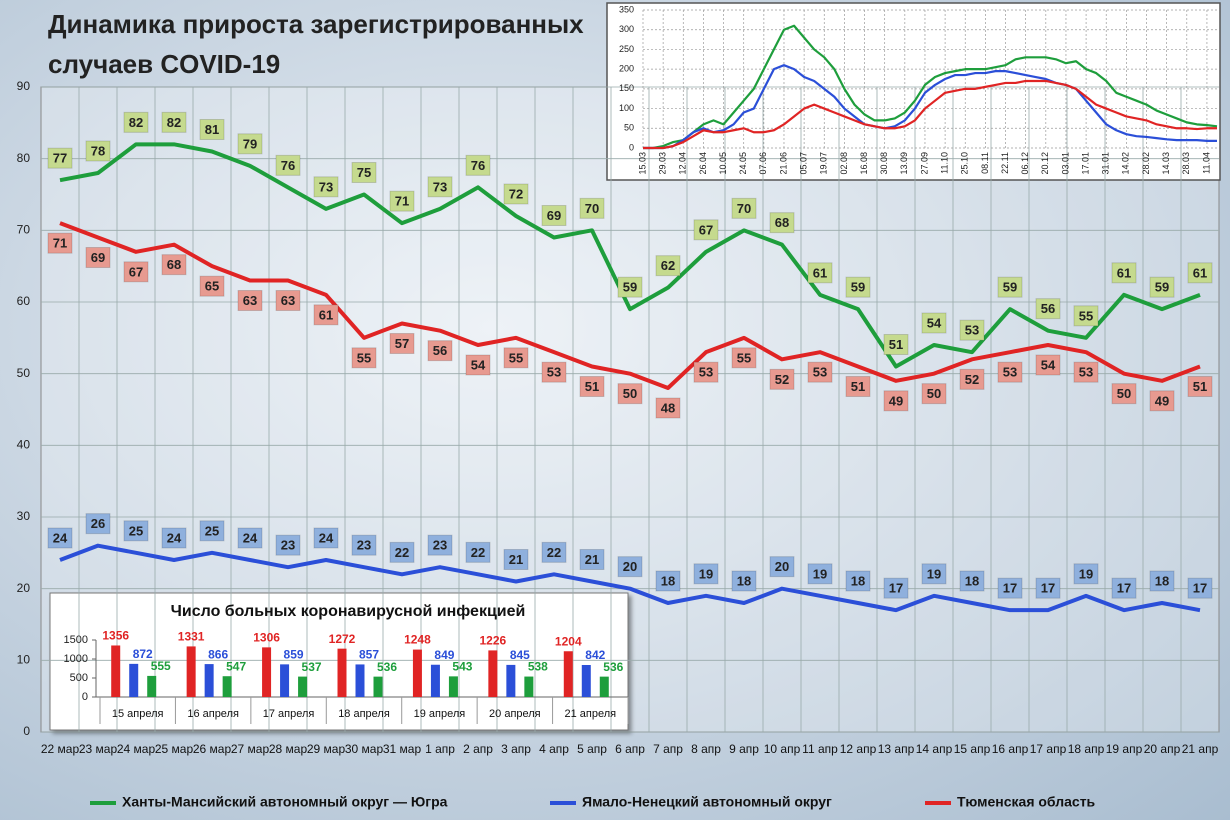 The height and width of the screenshot is (820, 1230). What do you see at coordinates (79, 678) in the screenshot?
I see `y-tick-label: 500` at bounding box center [79, 678].